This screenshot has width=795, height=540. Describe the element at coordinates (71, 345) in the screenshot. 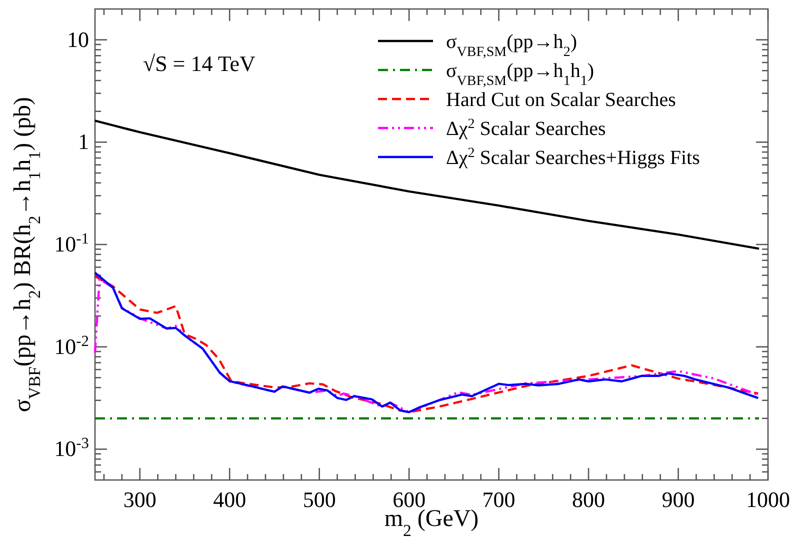

I see `y-tick-label: 10$^{-2}$` at that location.